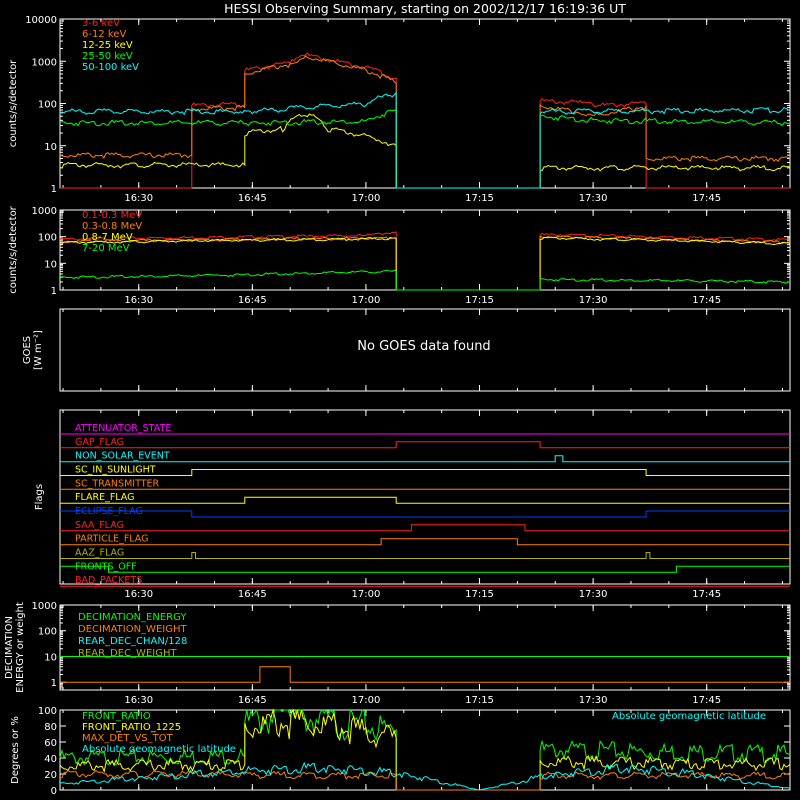 The height and width of the screenshot is (800, 800). I want to click on legend-entry: 0.3-0.8 MeV, so click(112, 226).